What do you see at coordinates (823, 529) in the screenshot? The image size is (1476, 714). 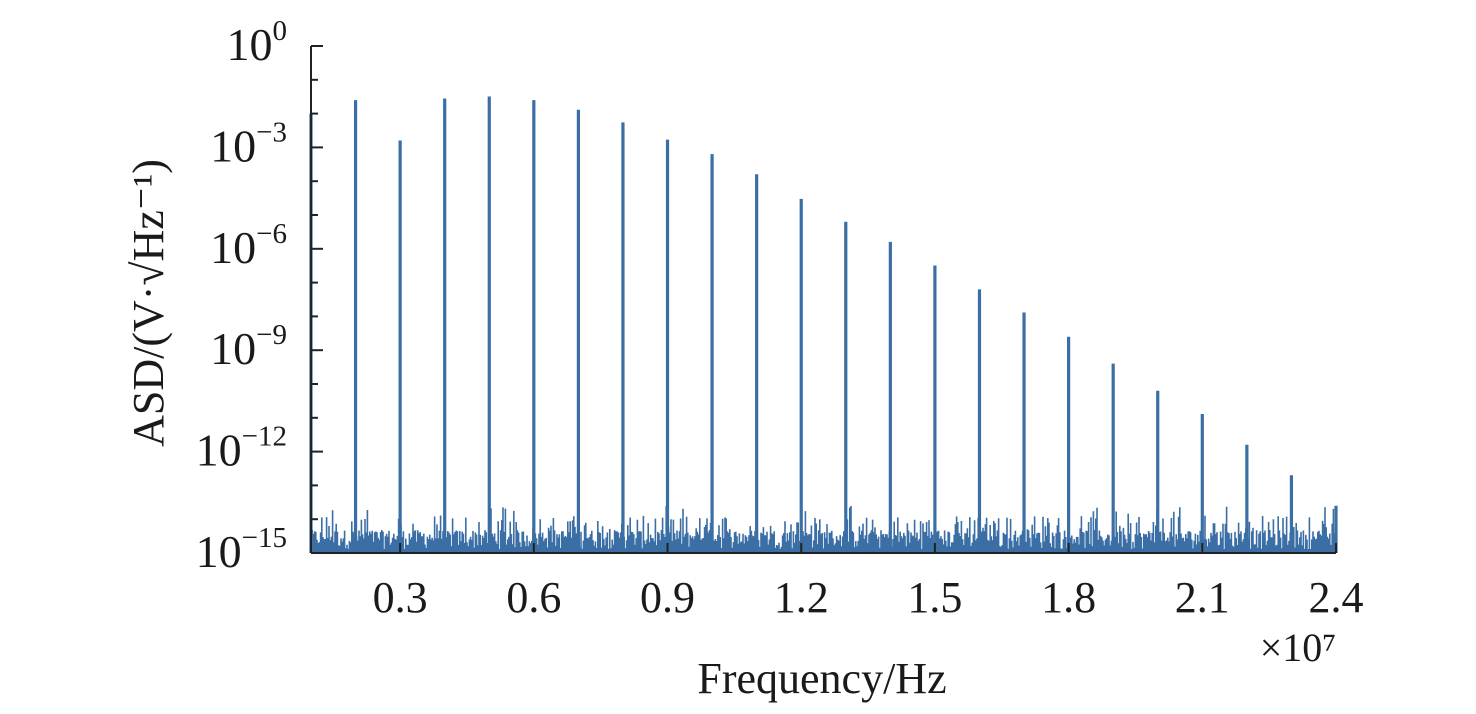 I see `noise-floor-trace` at bounding box center [823, 529].